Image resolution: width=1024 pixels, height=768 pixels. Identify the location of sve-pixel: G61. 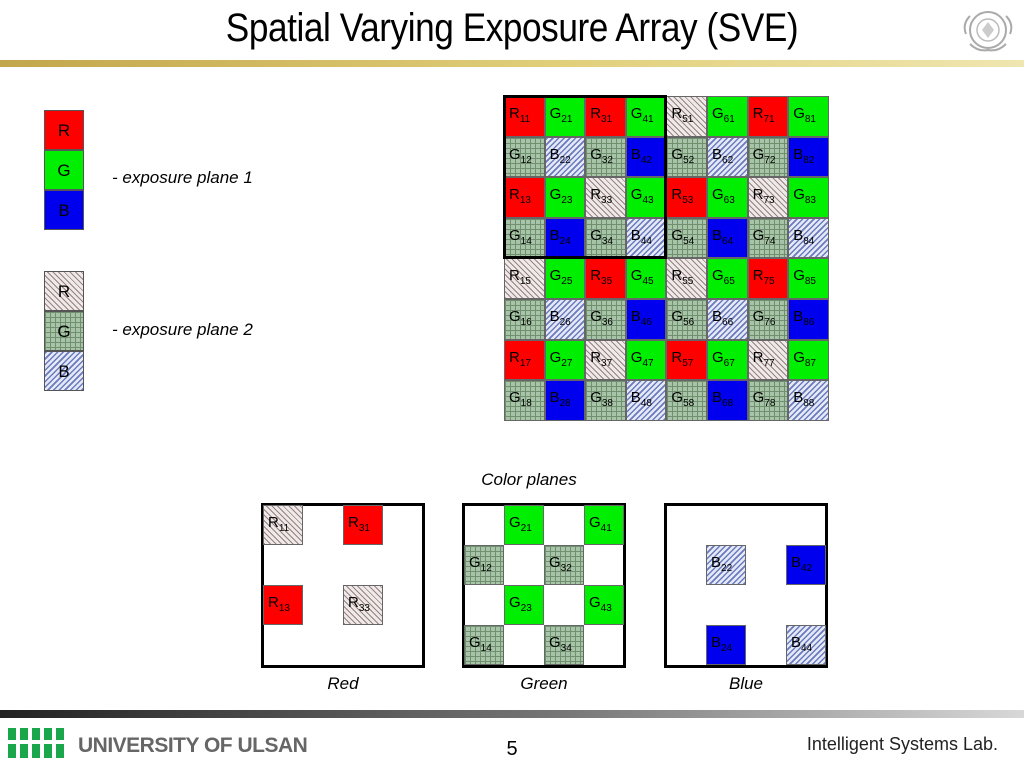
(727, 116).